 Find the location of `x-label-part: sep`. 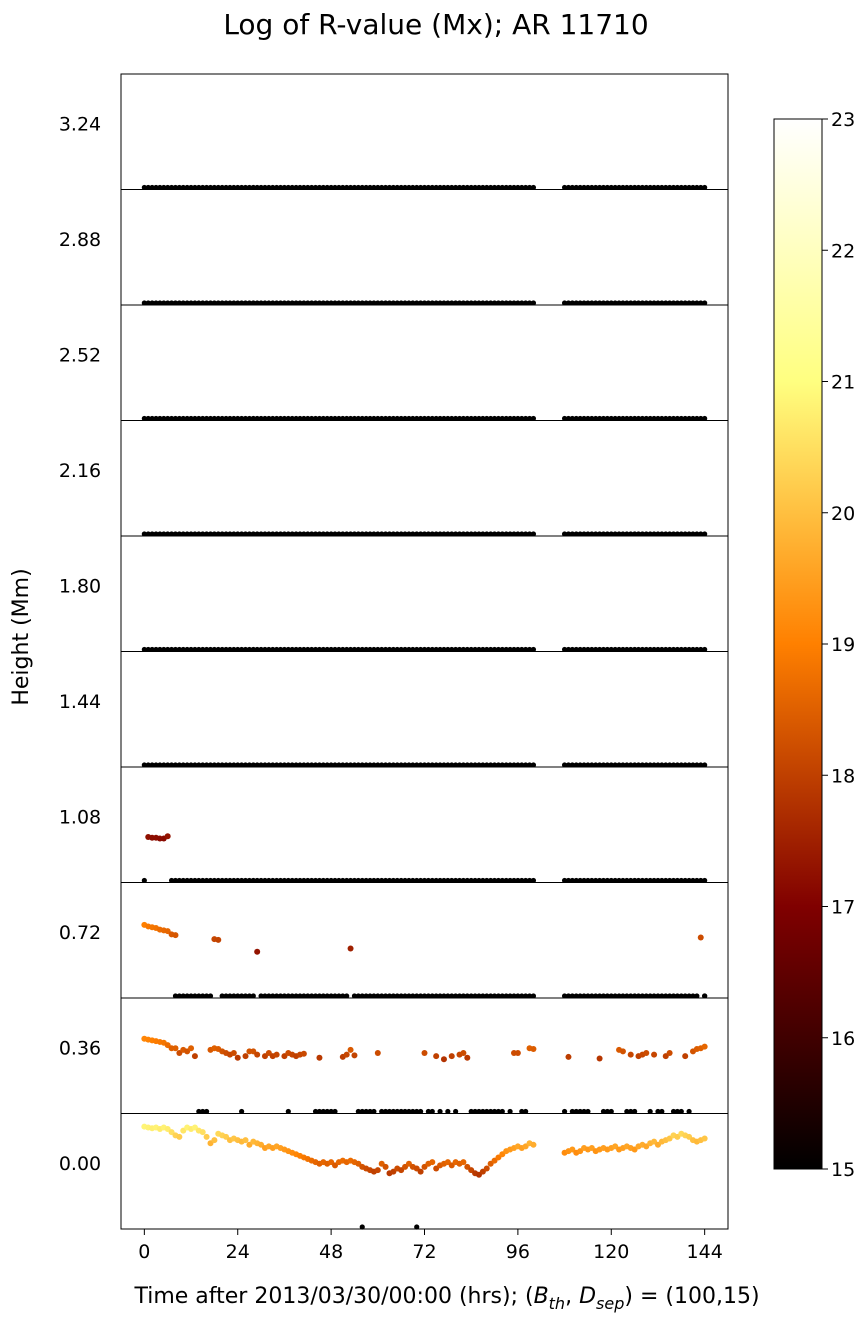

x-label-part: sep is located at coordinates (610, 1303).